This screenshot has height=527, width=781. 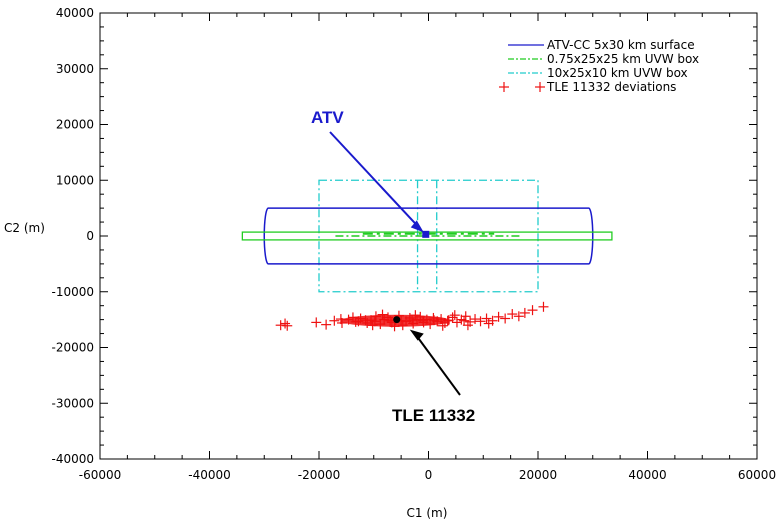 What do you see at coordinates (437, 365) in the screenshot?
I see `tle-annotation-arrow` at bounding box center [437, 365].